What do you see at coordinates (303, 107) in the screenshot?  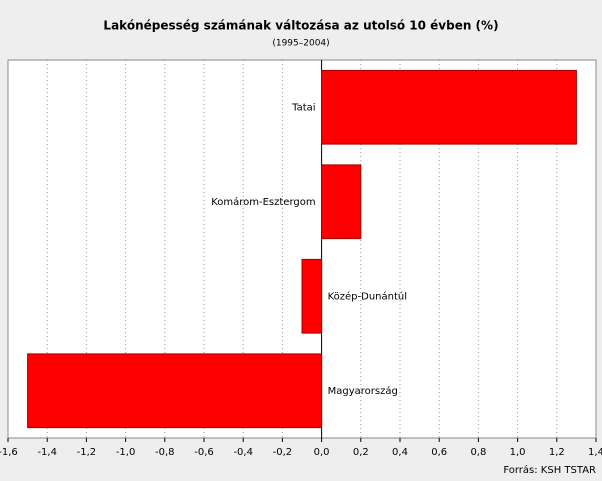 I see `category-label: Tatai` at bounding box center [303, 107].